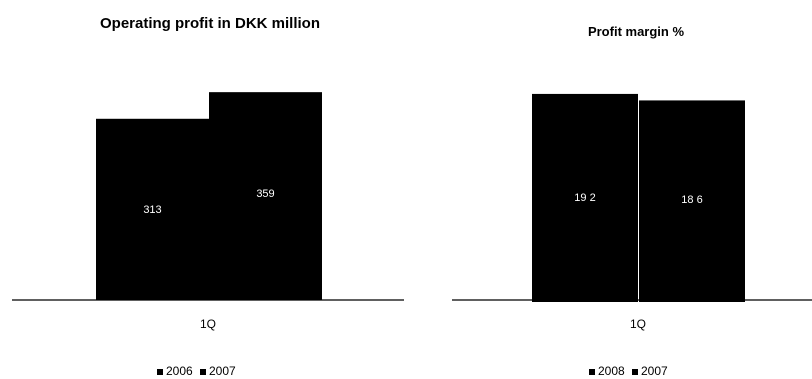  I want to click on data-label-2006: 313, so click(152, 210).